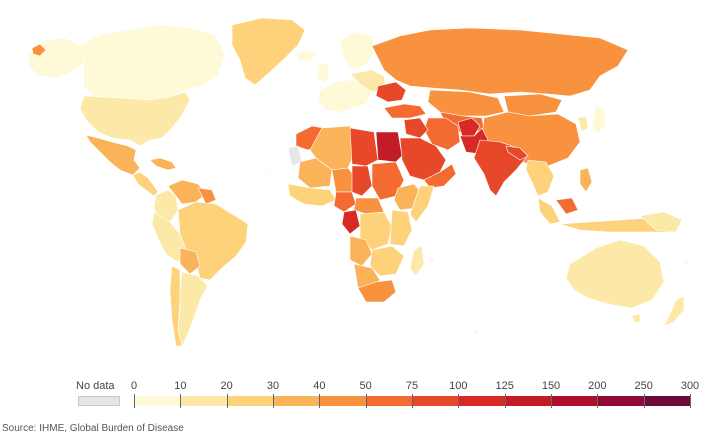 This screenshot has width=726, height=436. I want to click on region-russia, so click(500, 62).